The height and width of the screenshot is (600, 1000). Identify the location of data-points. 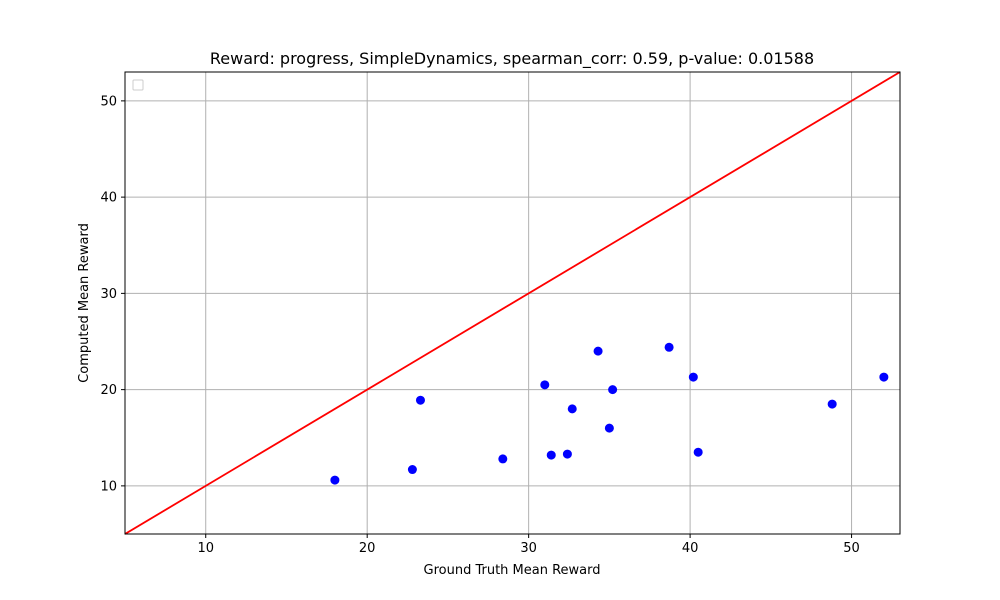
(609, 413).